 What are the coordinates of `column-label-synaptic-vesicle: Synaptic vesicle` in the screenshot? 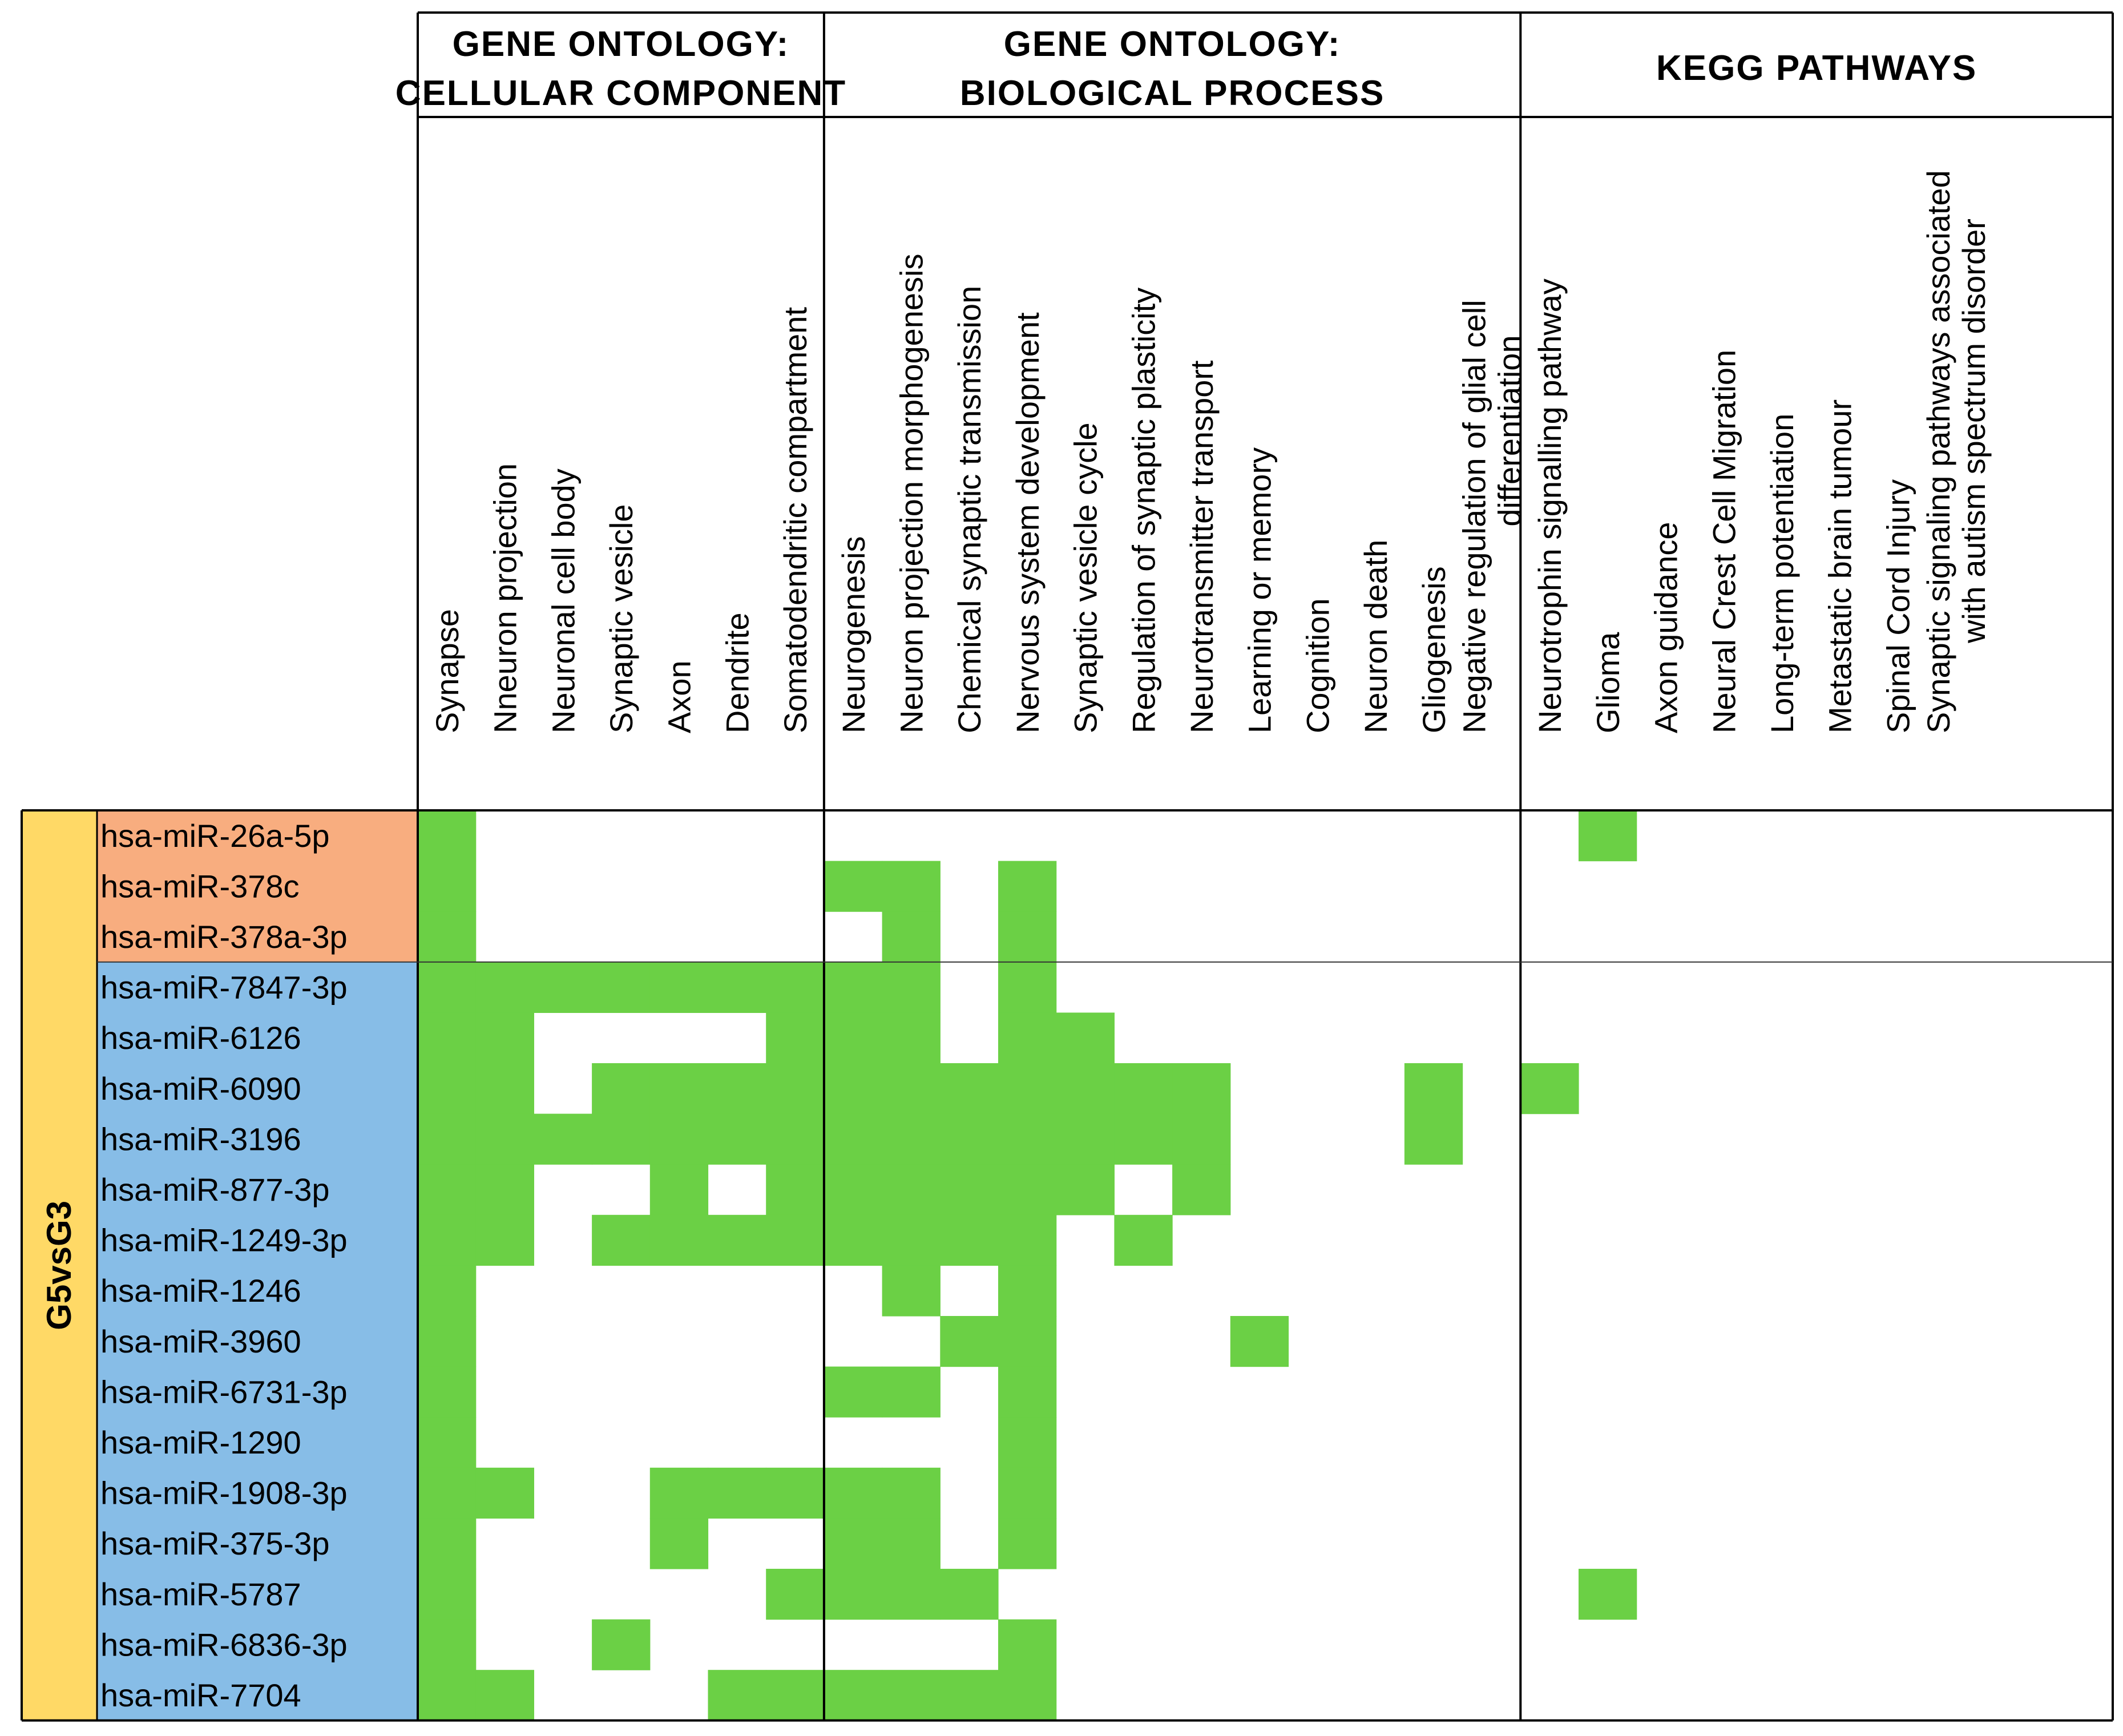 It's located at (621, 618).